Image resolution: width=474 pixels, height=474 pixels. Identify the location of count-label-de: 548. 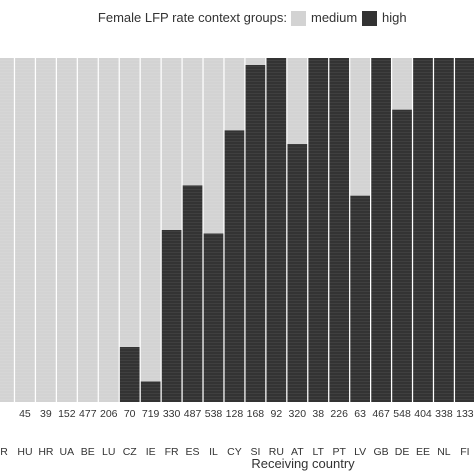
(402, 414).